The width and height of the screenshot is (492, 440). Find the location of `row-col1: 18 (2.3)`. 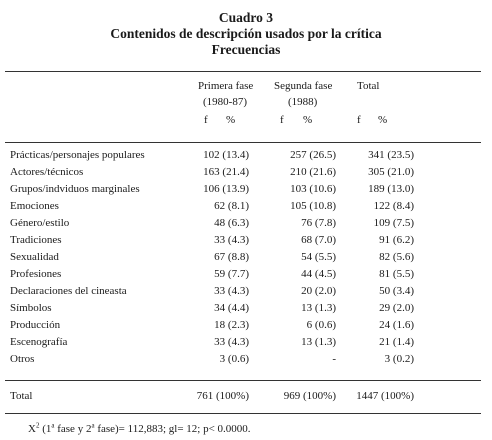

row-col1: 18 (2.3) is located at coordinates (231, 325).